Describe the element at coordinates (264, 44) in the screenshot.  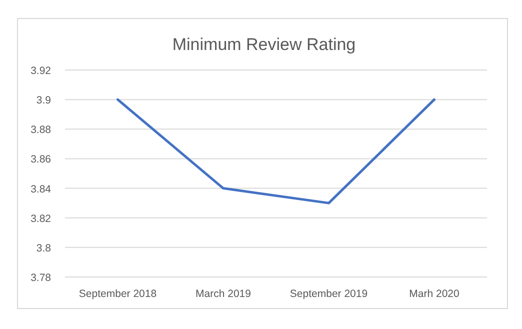
I see `chart-title: Minimum Review Rating` at that location.